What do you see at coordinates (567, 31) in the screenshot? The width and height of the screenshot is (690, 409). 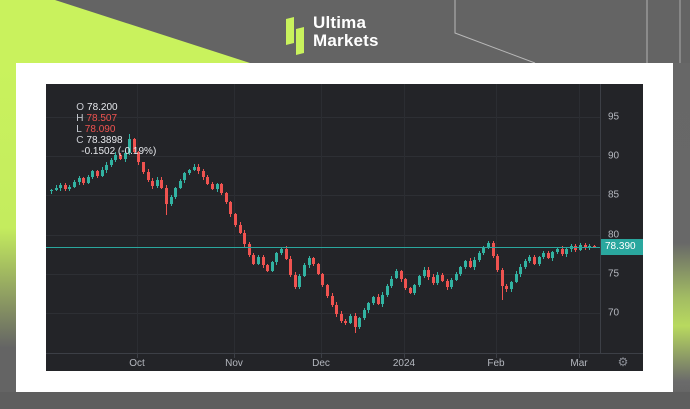 I see `hexagon-outline-icon` at bounding box center [567, 31].